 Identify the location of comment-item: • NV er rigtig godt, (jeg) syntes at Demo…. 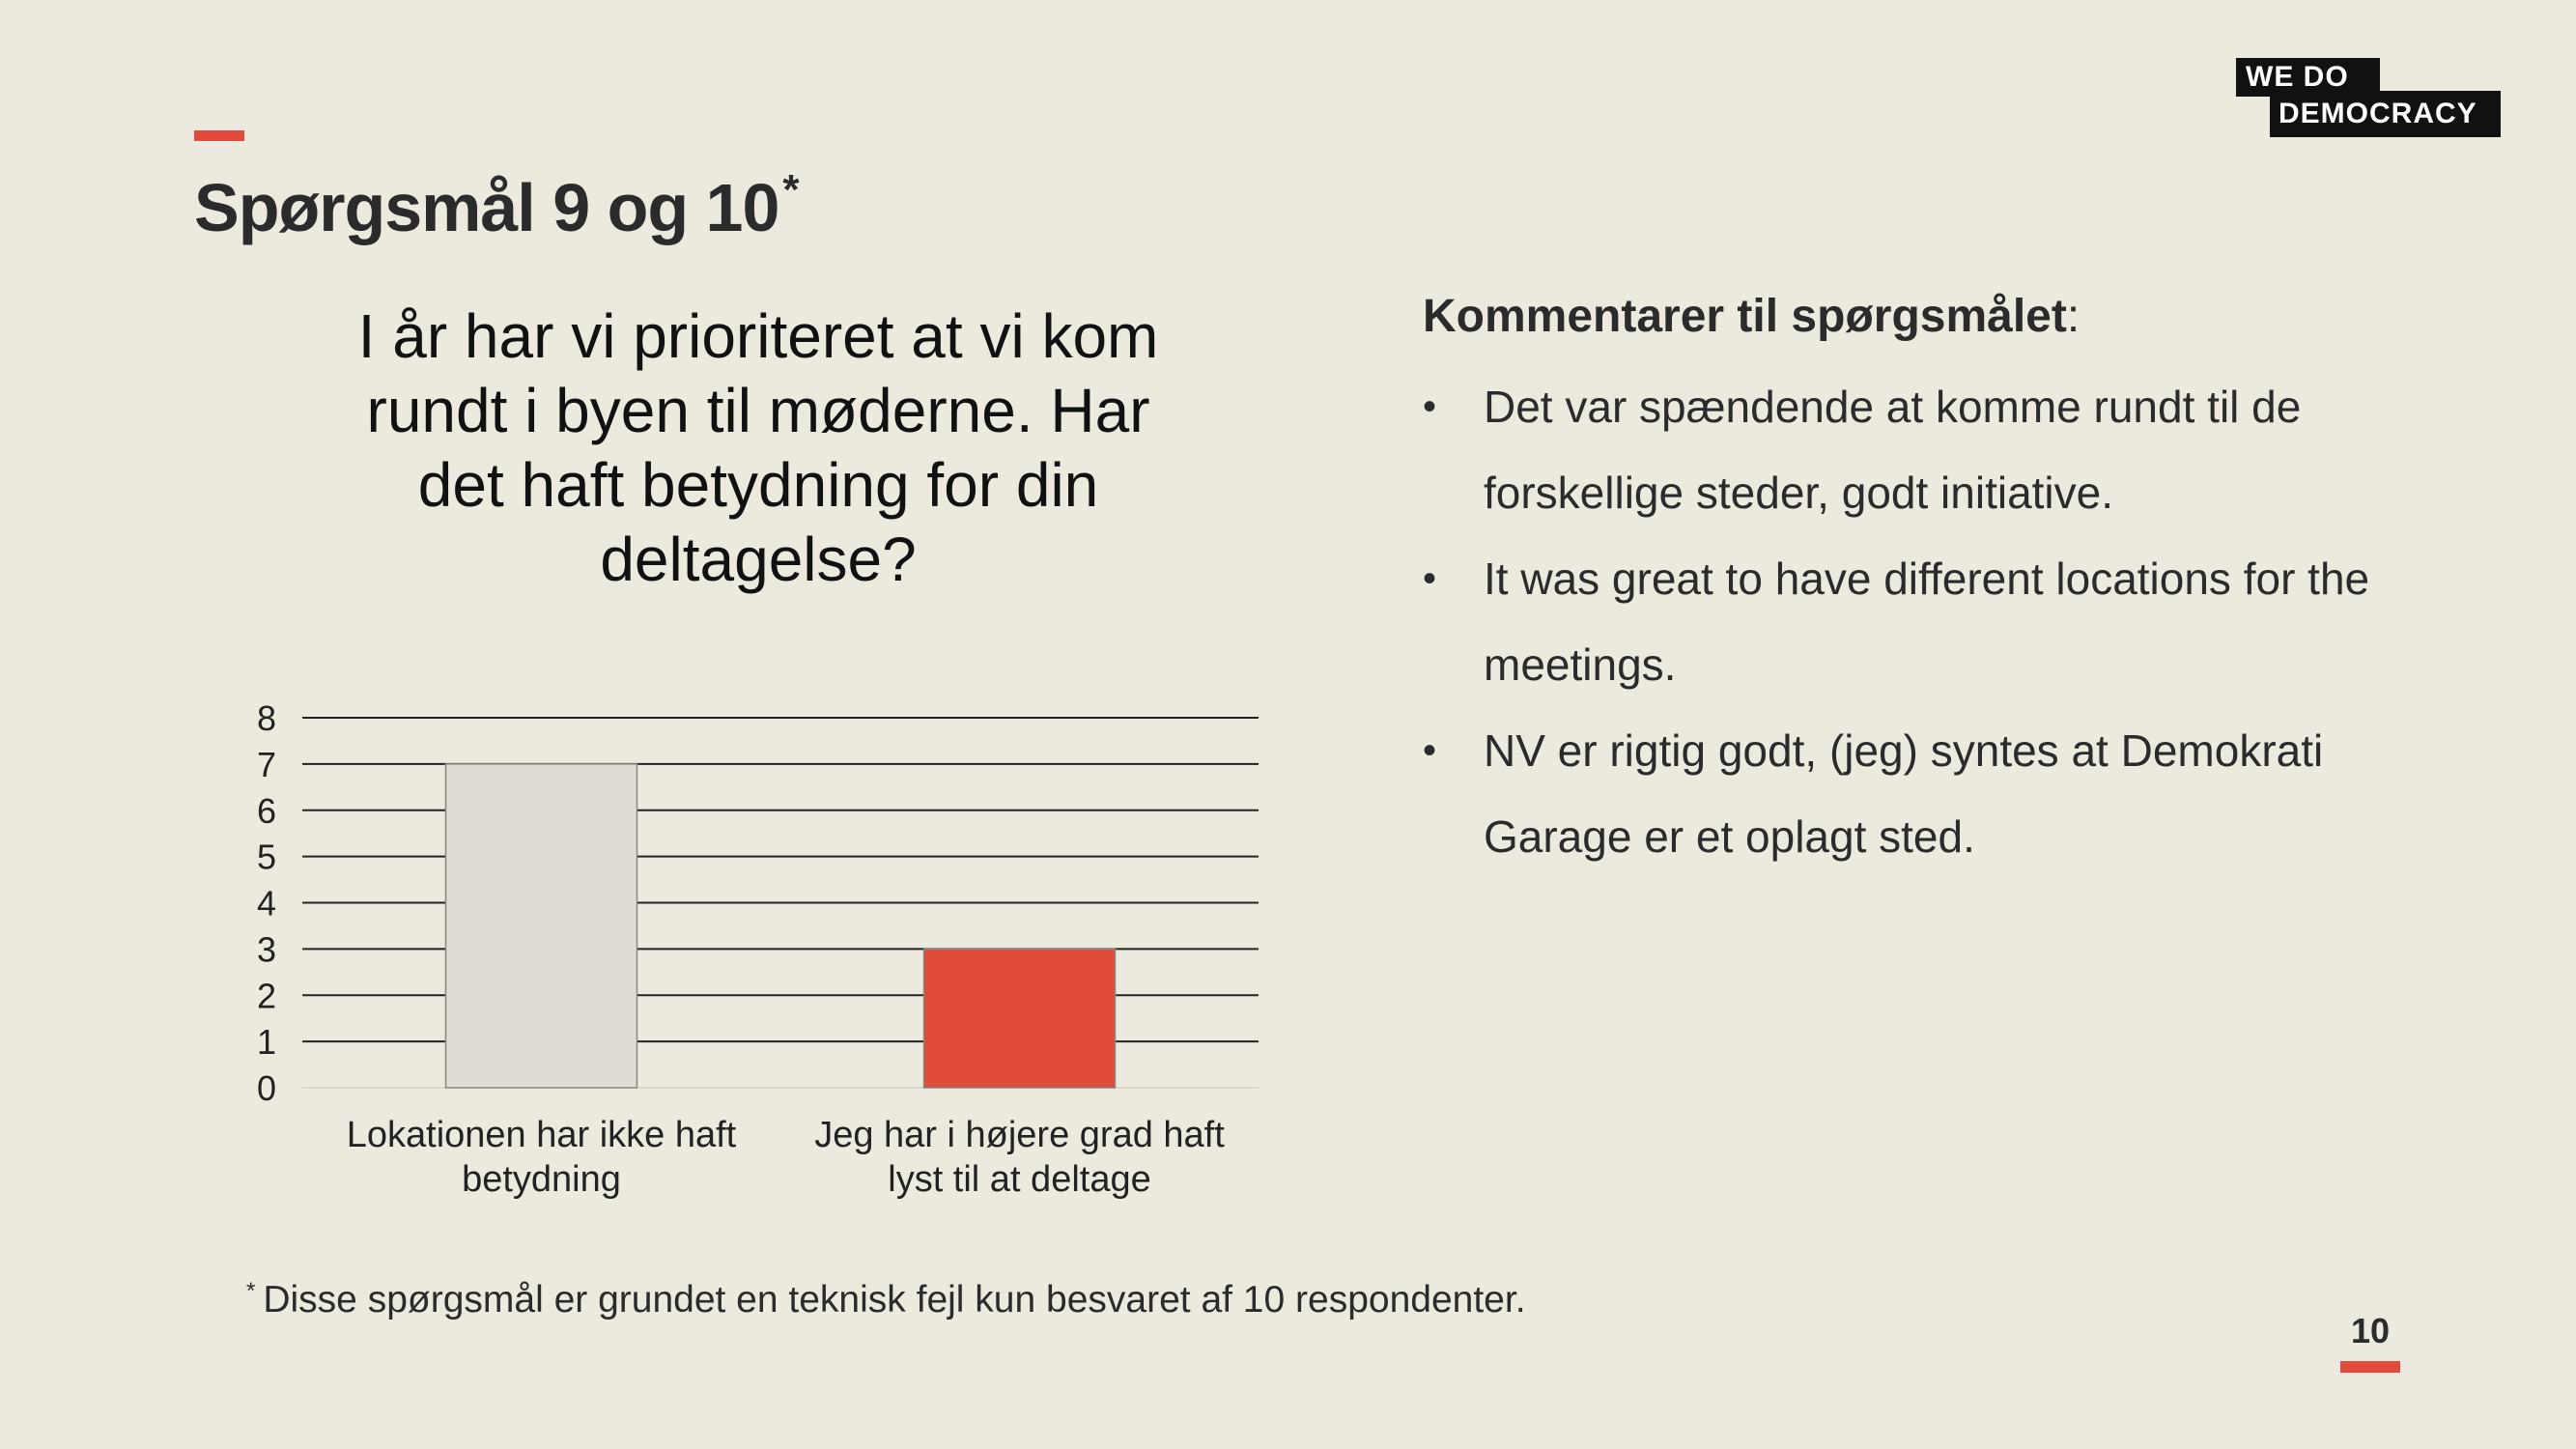
(1944, 794).